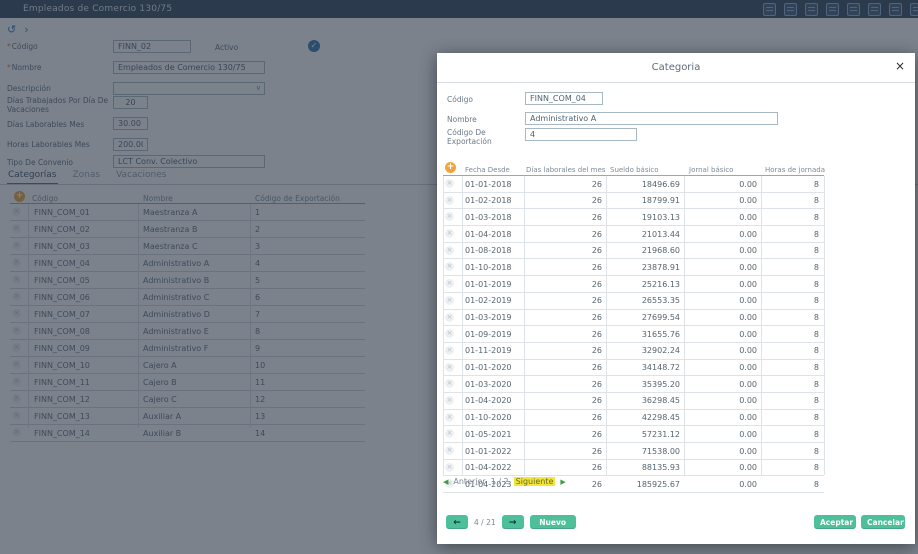 This screenshot has height=554, width=918. Describe the element at coordinates (633, 301) in the screenshot. I see `salary-row: × 01-02-2019 26 26553.35 0.00 8` at that location.